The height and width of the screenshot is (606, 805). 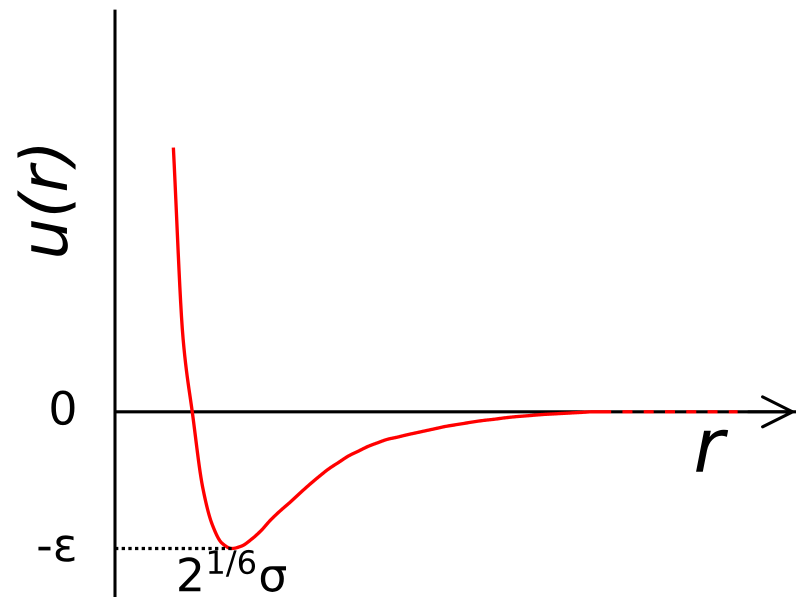 I want to click on text: 2$^{1/6}$σ, so click(x=232, y=571).